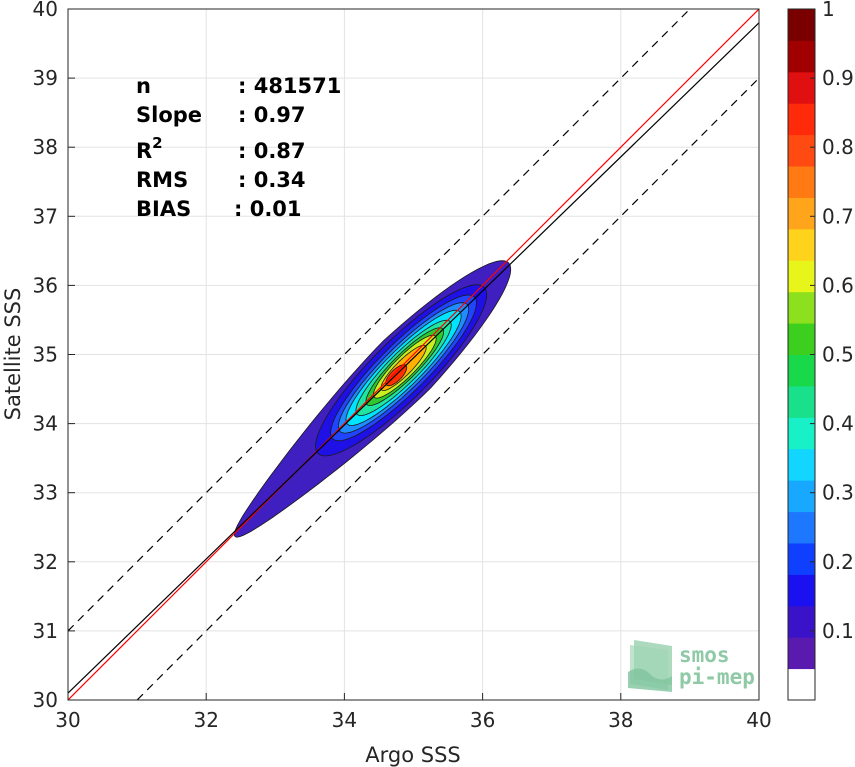 The width and height of the screenshot is (855, 767). I want to click on colorbar-tick-label: 0.6, so click(838, 285).